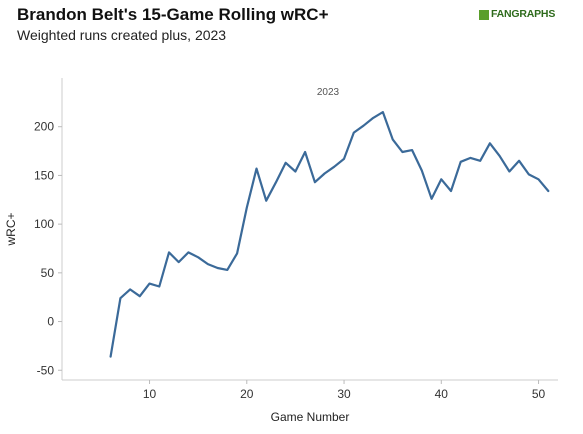 The height and width of the screenshot is (434, 583). Describe the element at coordinates (150, 394) in the screenshot. I see `x-tick-label: 10` at that location.